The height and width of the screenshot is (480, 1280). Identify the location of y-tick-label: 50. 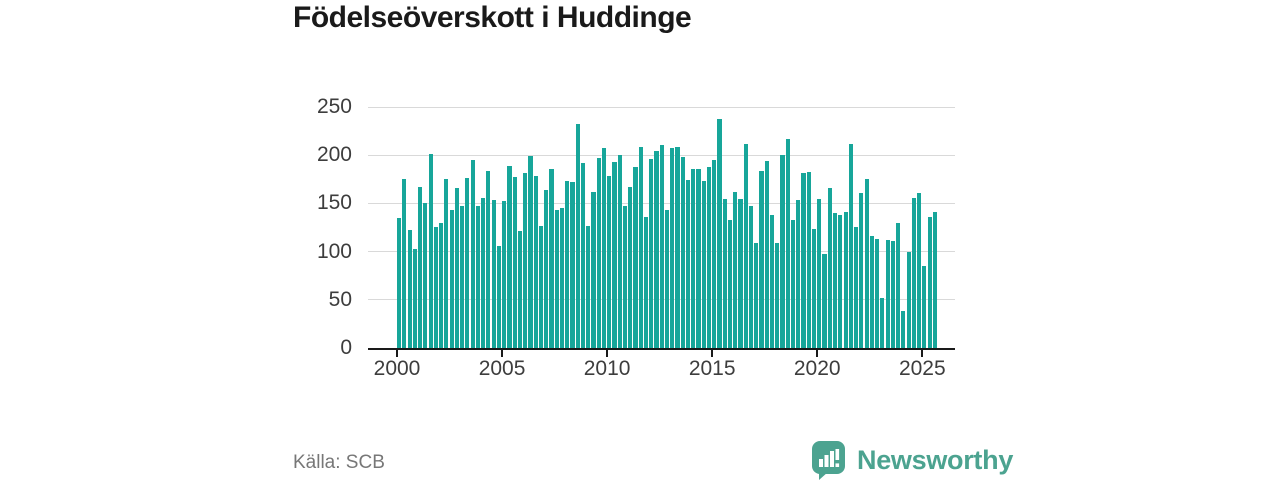
(340, 299).